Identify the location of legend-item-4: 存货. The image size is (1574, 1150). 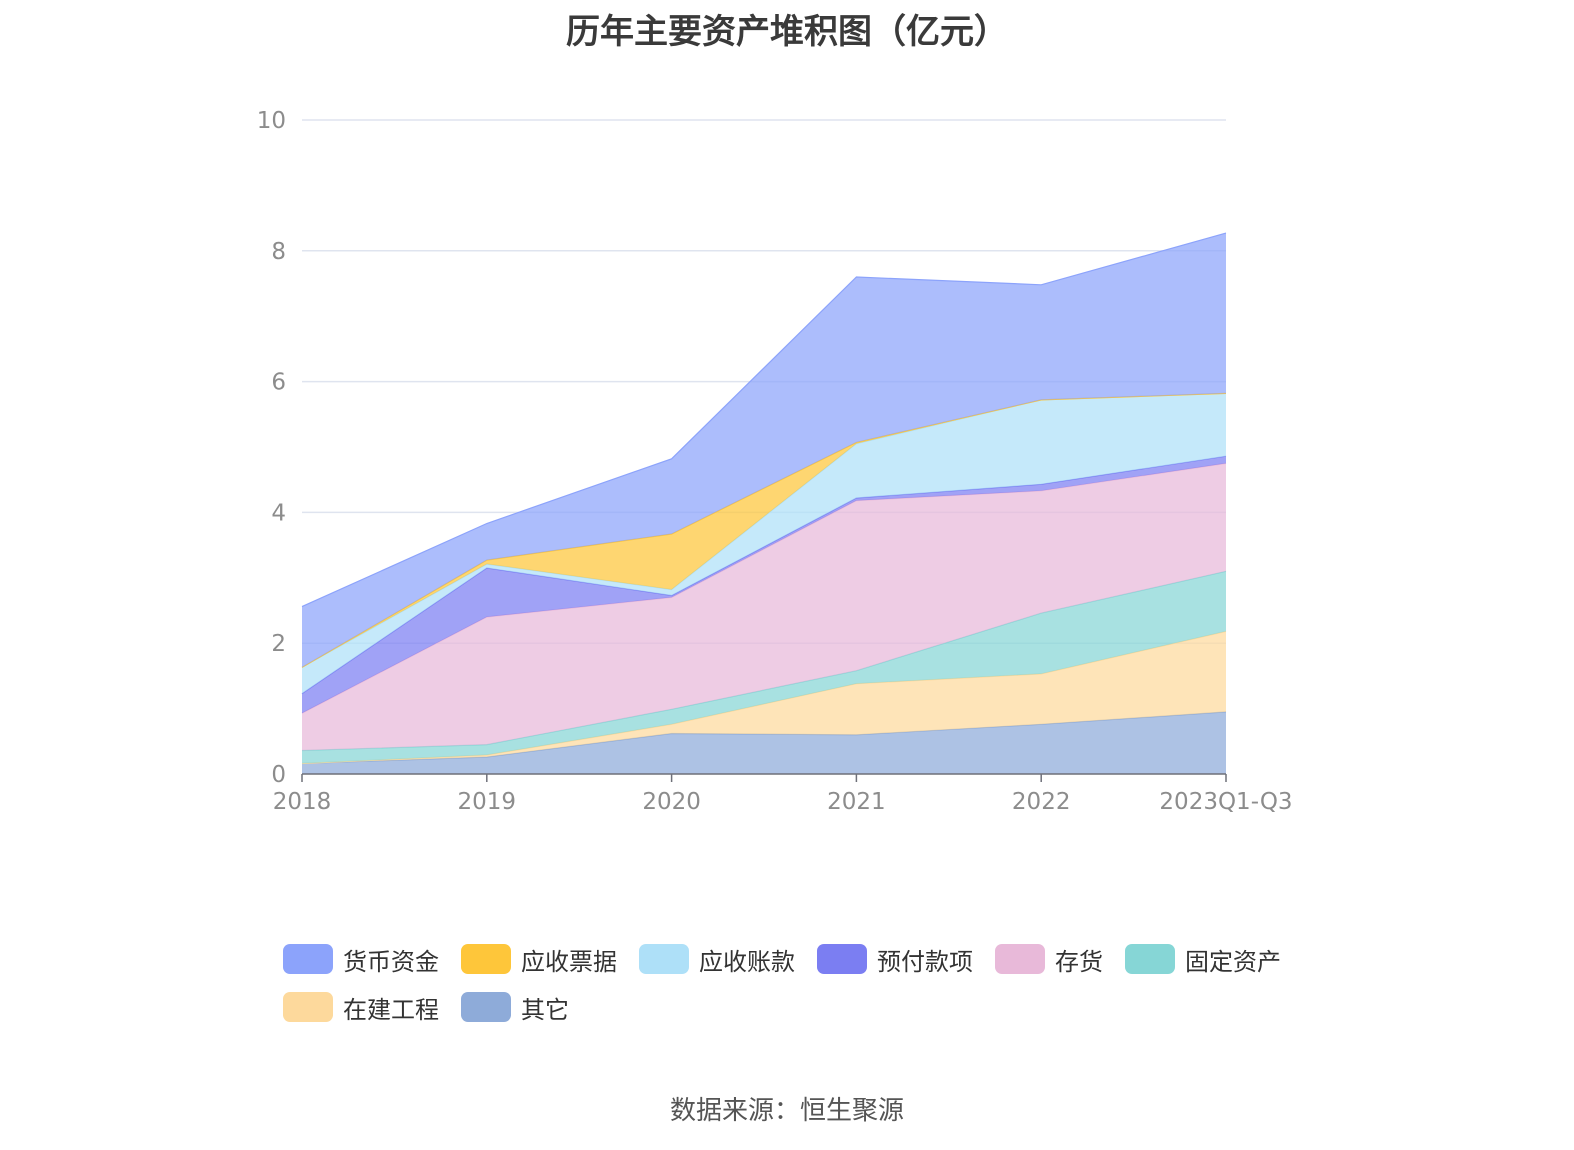
(1049, 959).